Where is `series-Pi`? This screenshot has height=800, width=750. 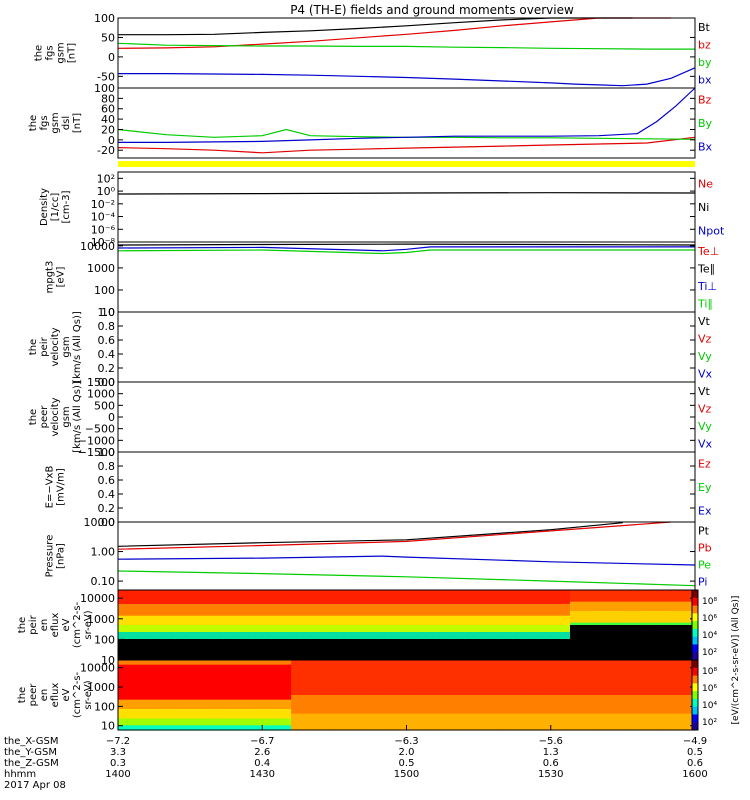 series-Pi is located at coordinates (406, 560).